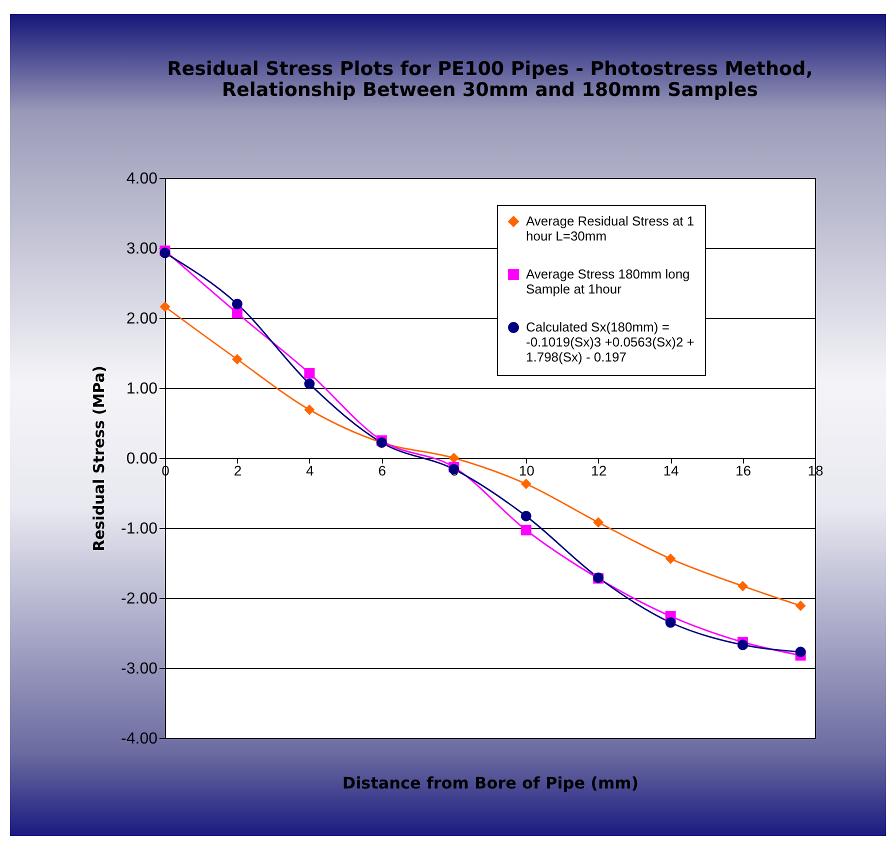 Image resolution: width=896 pixels, height=841 pixels. What do you see at coordinates (238, 470) in the screenshot?
I see `x-tick-label: 2` at bounding box center [238, 470].